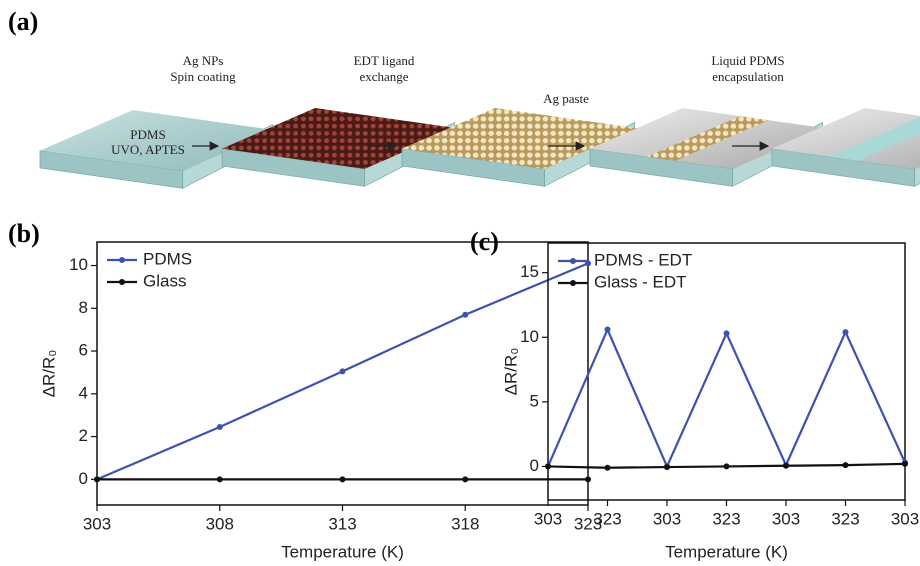  What do you see at coordinates (529, 271) in the screenshot?
I see `y-tick-label: 15` at bounding box center [529, 271].